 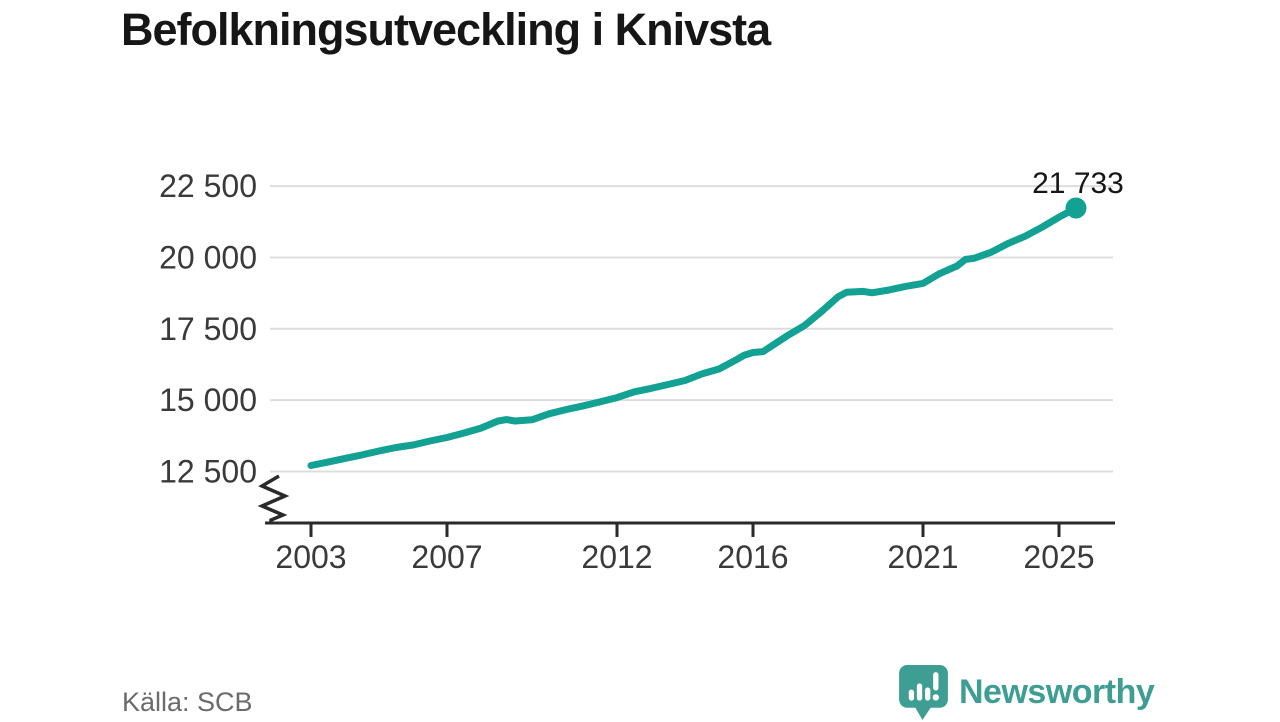 I want to click on x-tick-label: 2003, so click(x=310, y=557).